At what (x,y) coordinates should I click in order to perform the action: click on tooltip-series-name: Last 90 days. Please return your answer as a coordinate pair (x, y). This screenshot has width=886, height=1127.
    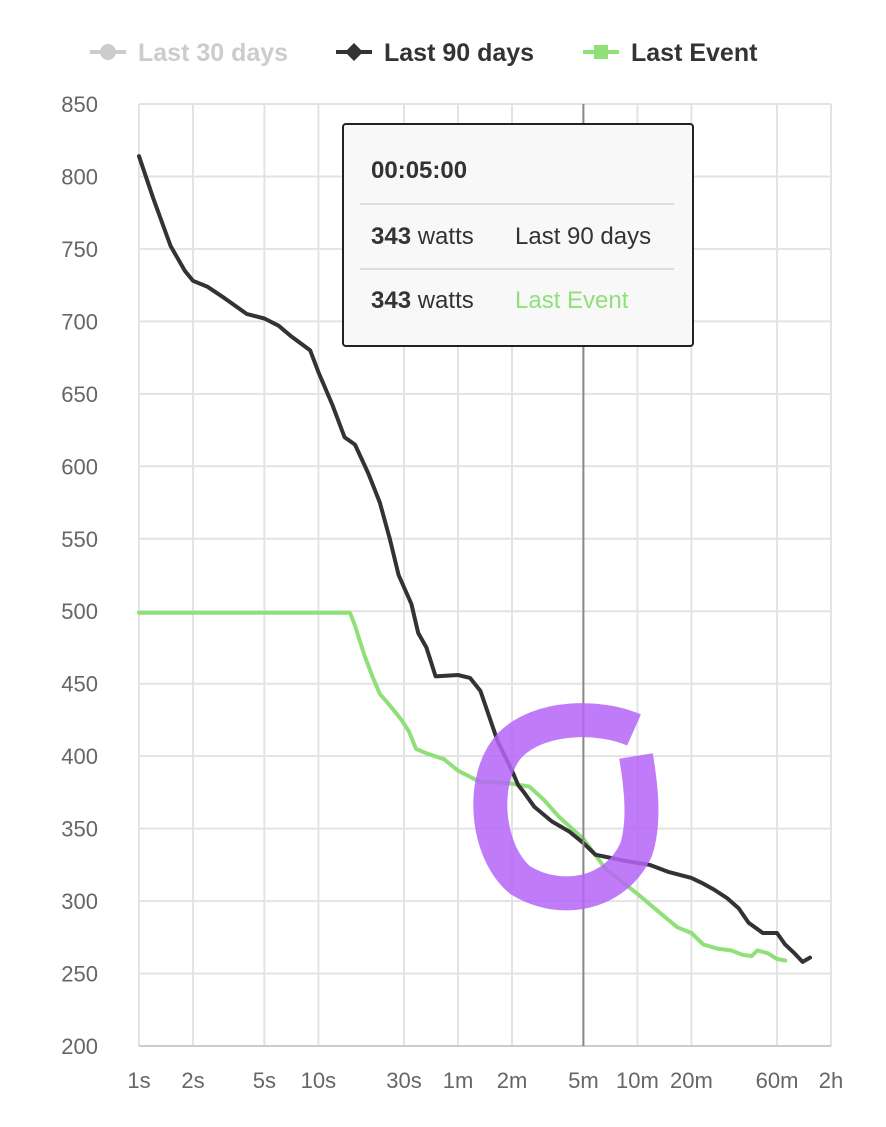
    Looking at the image, I should click on (583, 236).